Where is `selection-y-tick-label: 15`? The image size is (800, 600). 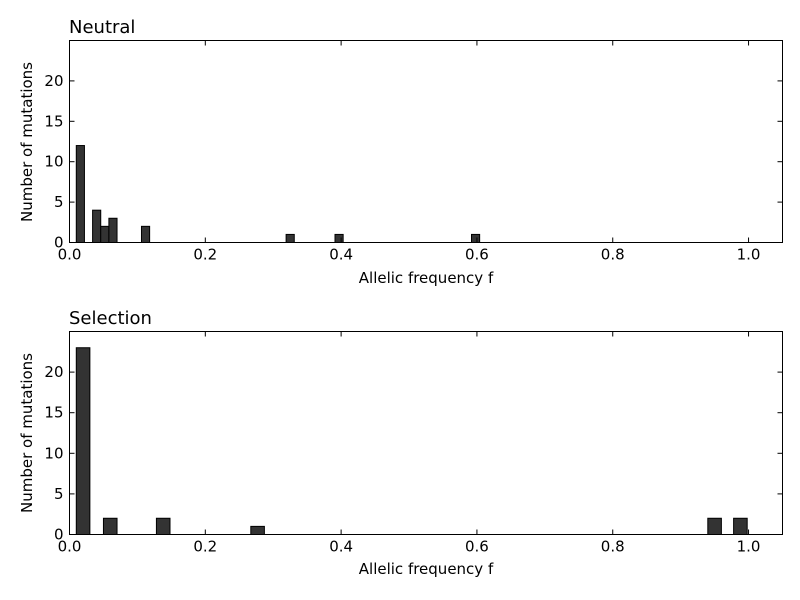
selection-y-tick-label: 15 is located at coordinates (53, 413).